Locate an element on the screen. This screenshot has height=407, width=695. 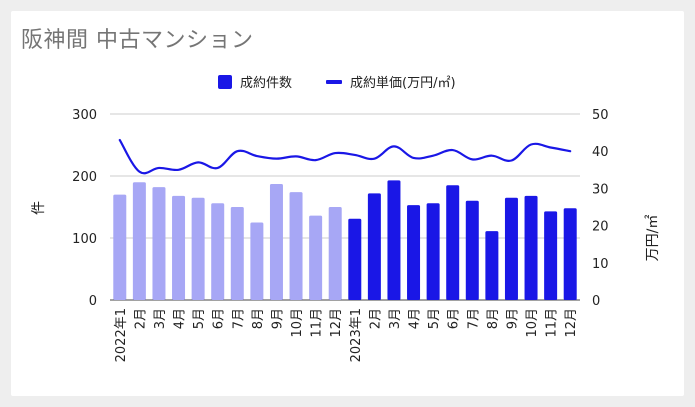
y-tick-label-right: 50 is located at coordinates (600, 115).